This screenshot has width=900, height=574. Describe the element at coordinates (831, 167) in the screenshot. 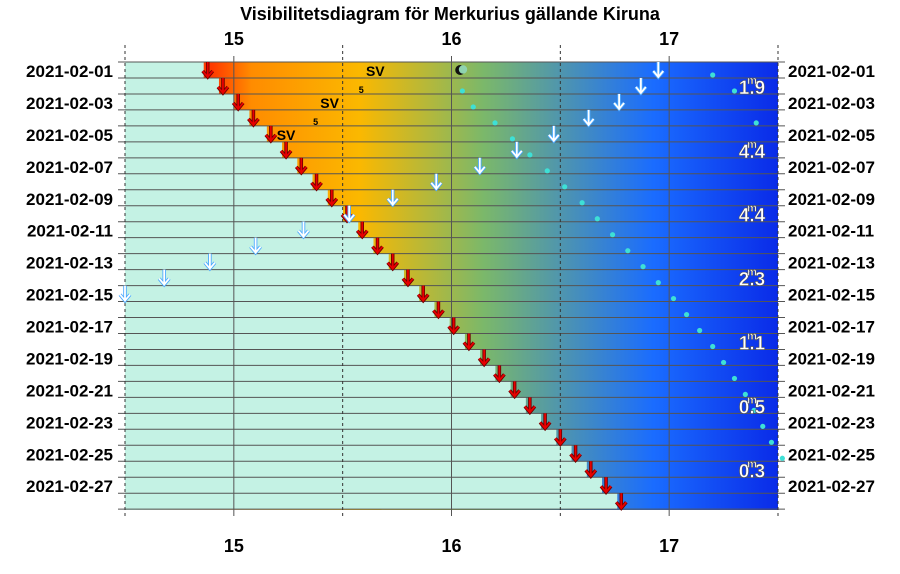

I see `date-label-right: 2021-02-07` at that location.